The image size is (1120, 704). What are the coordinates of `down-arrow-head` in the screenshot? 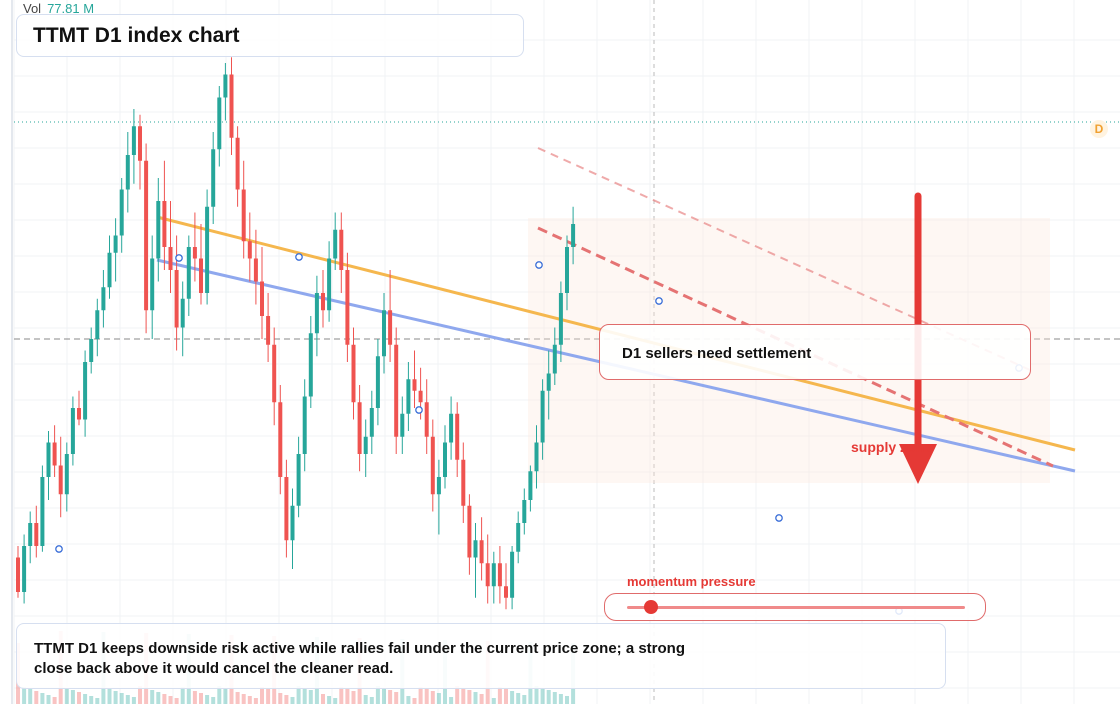 It's located at (918, 464).